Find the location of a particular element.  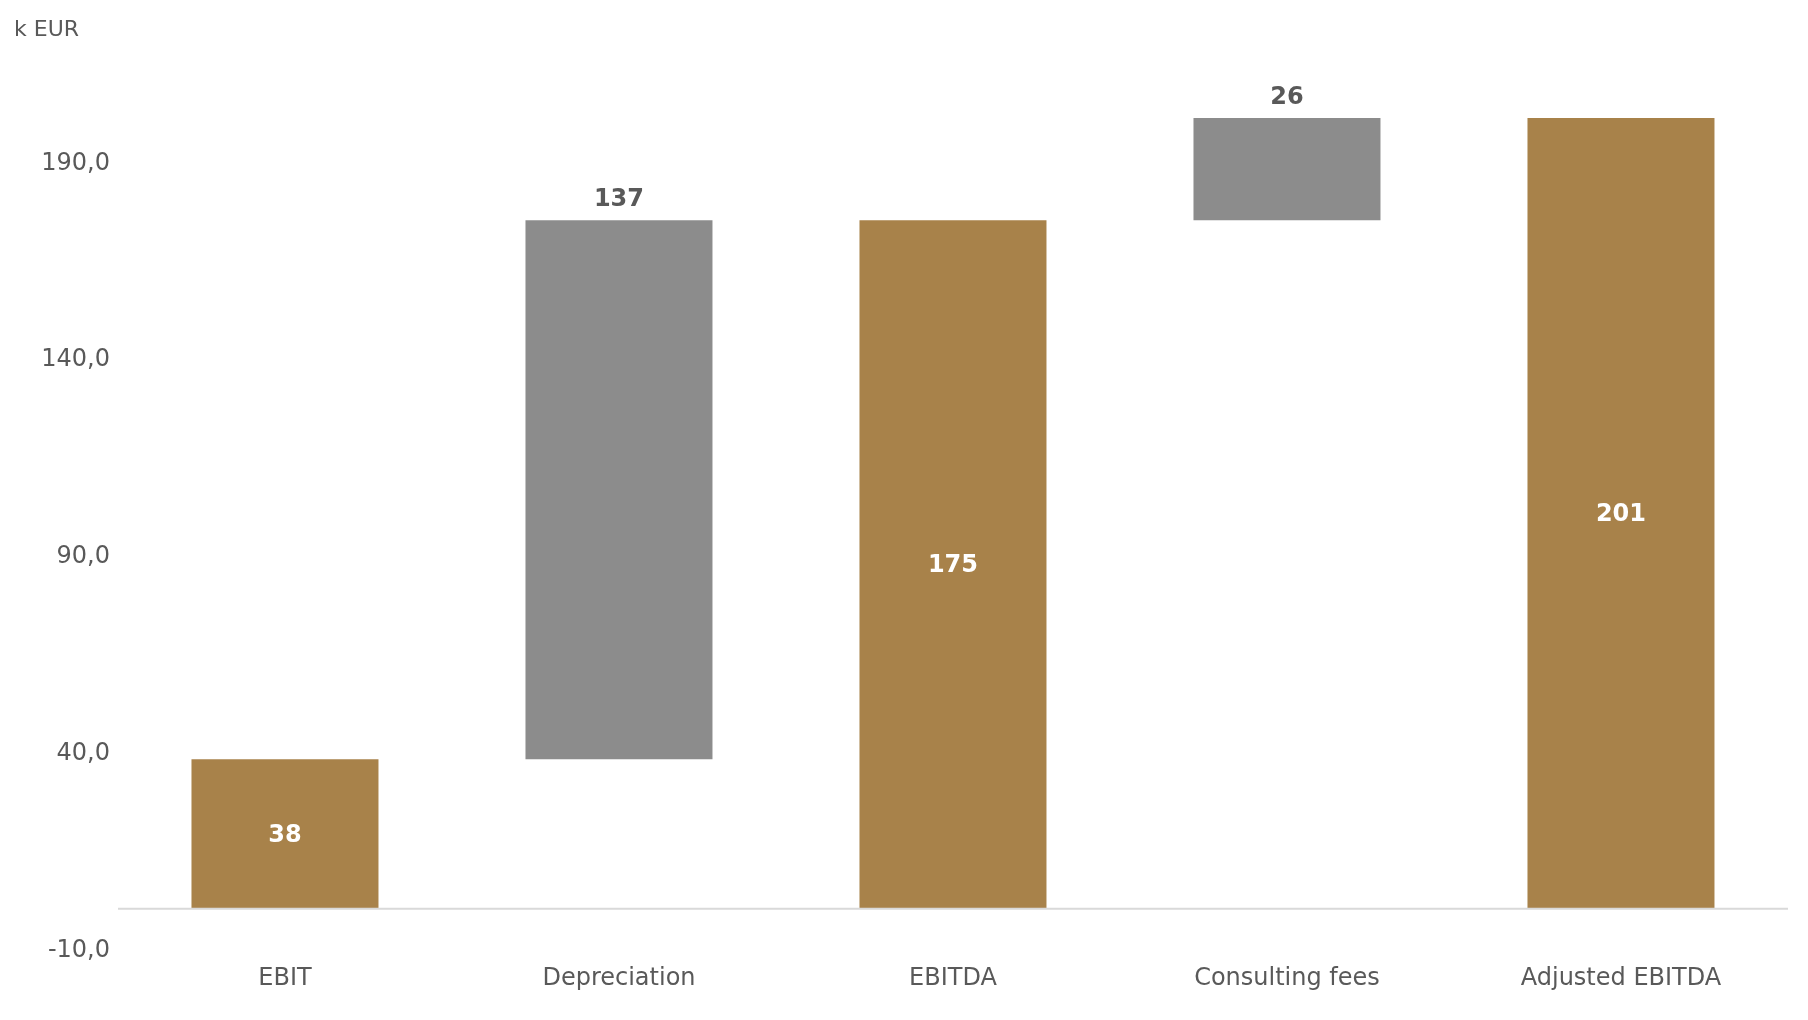

y-tick-label: 140,0 is located at coordinates (75, 358).